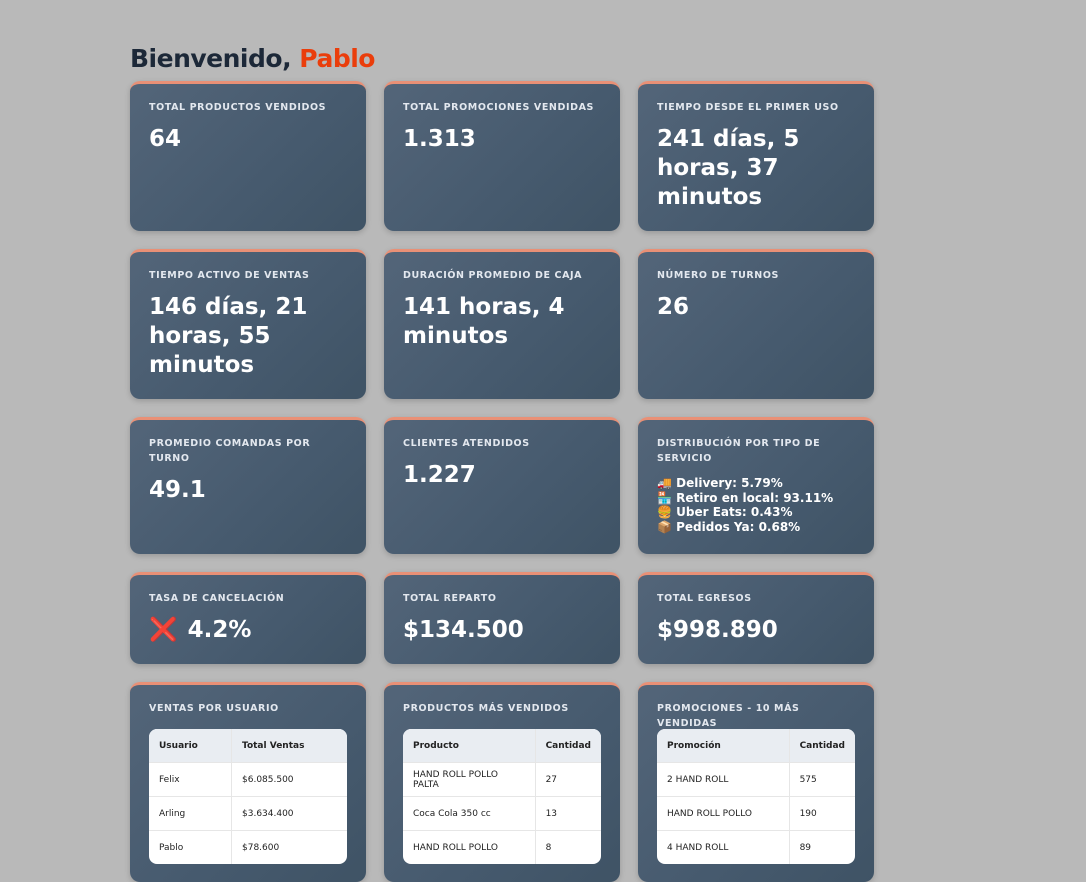 The width and height of the screenshot is (1086, 882). I want to click on card-label: NÚMERO DE TURNOS, so click(718, 275).